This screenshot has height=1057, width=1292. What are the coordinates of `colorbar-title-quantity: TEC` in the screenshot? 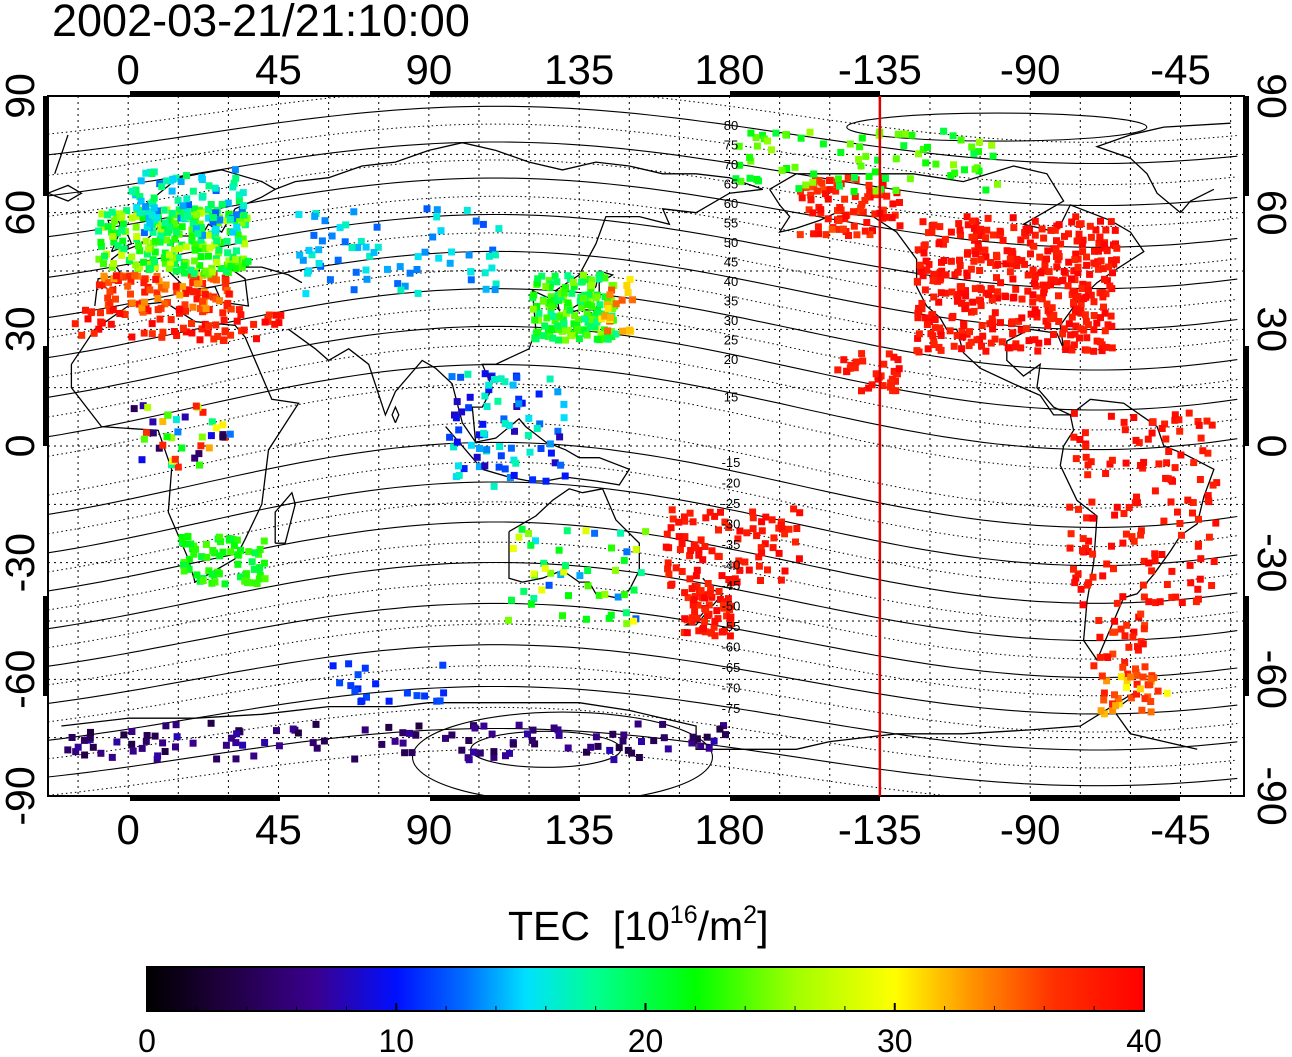 It's located at (549, 926).